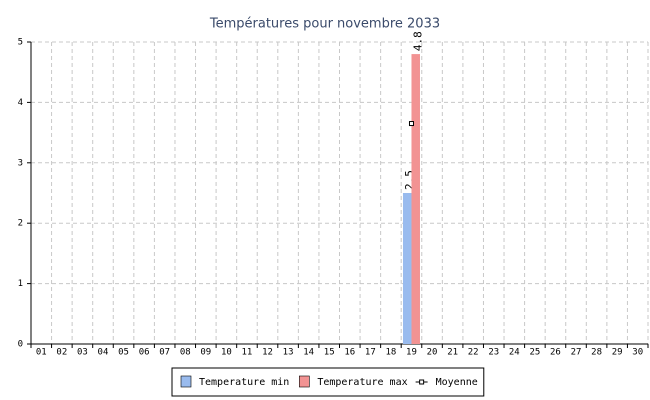  Describe the element at coordinates (20, 284) in the screenshot. I see `y-tick-label: 1` at that location.